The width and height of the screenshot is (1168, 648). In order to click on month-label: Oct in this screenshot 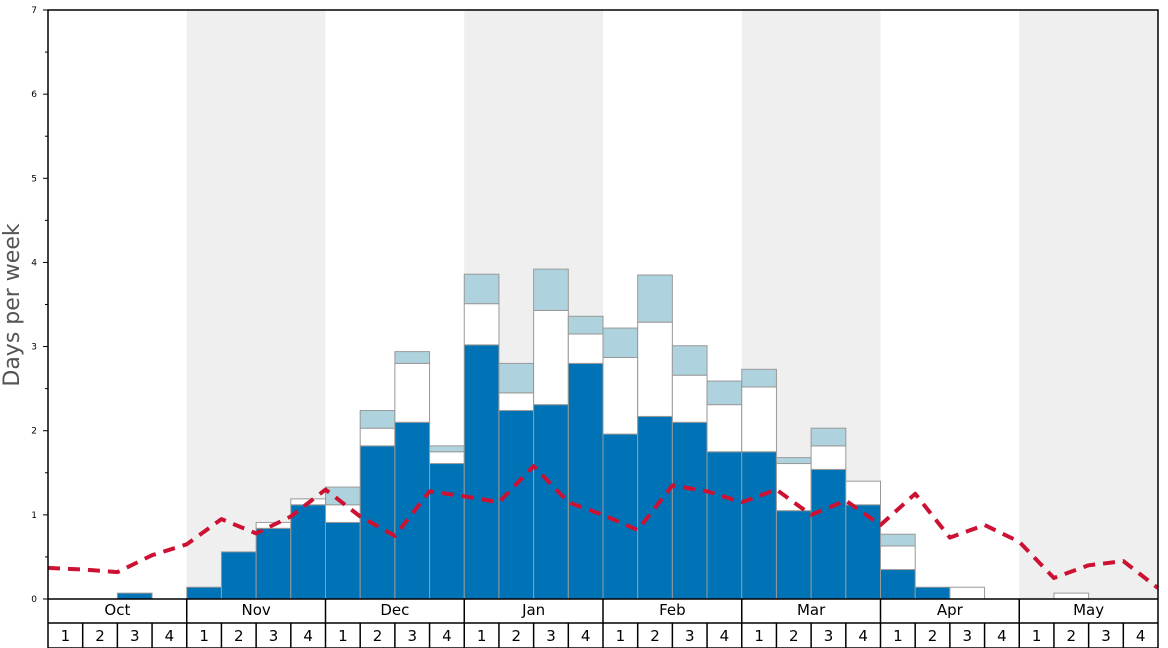, I will do `click(117, 610)`.